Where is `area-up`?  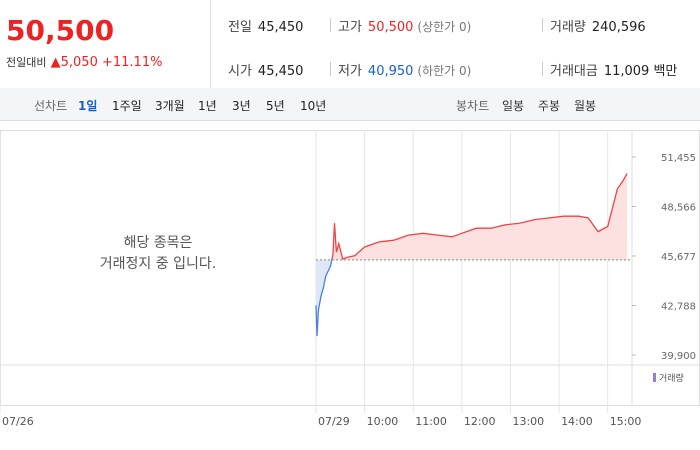
area-up is located at coordinates (479, 216).